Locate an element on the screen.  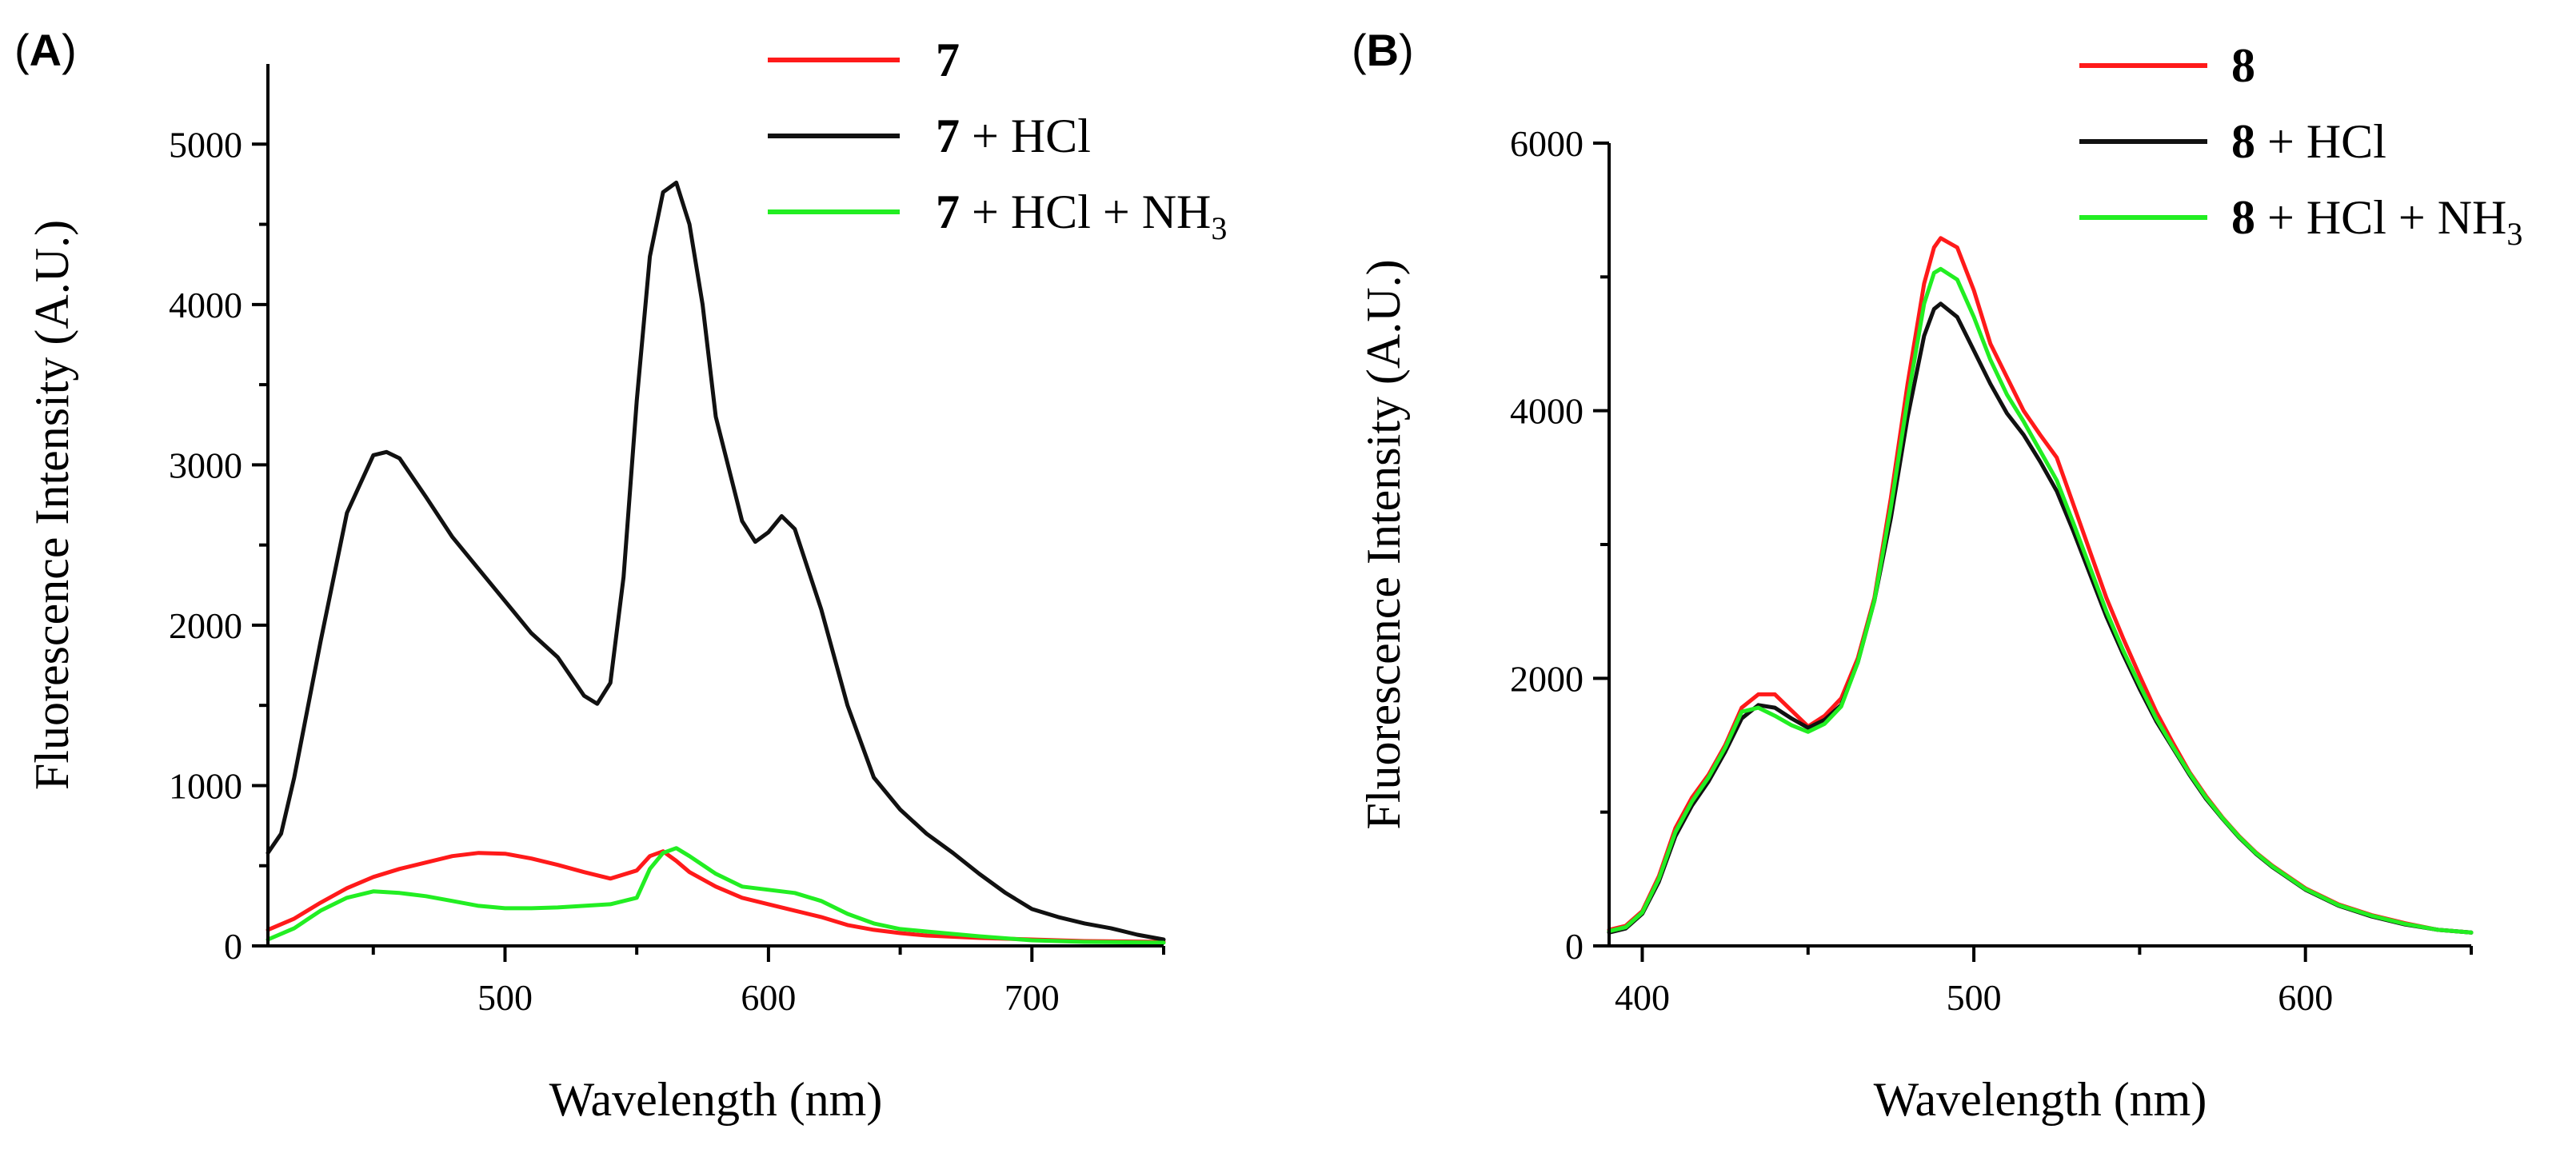
legend-label-0: 7 is located at coordinates (948, 60).